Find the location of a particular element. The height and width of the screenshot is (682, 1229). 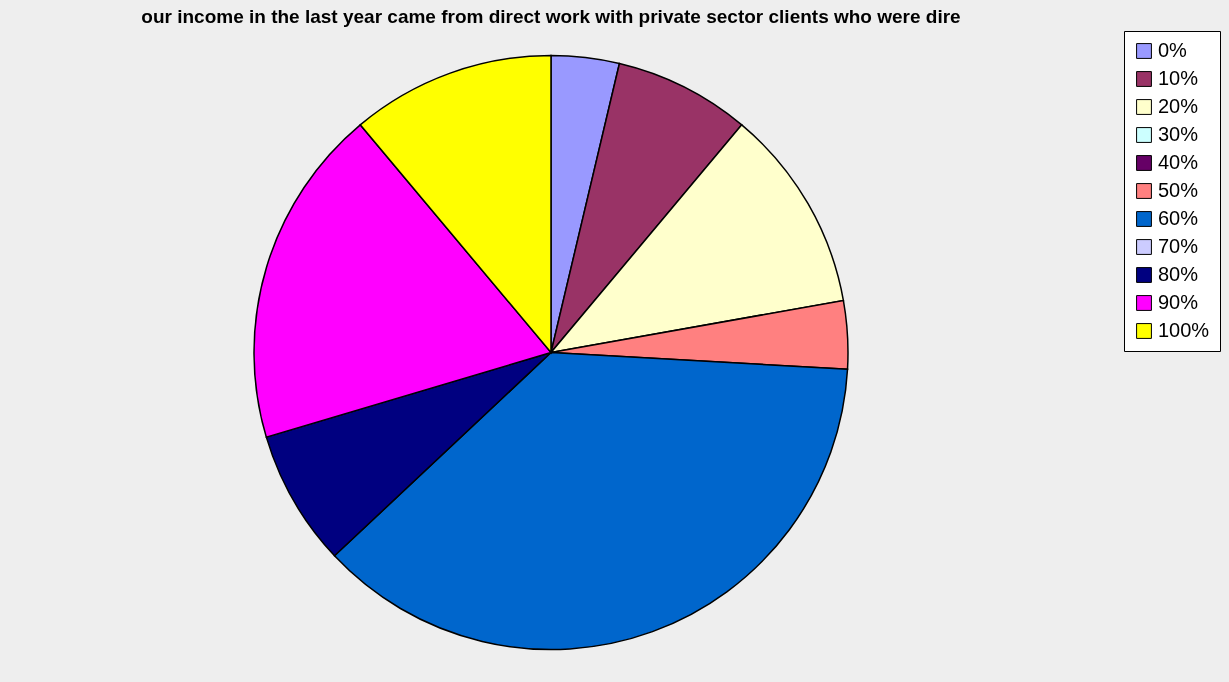

legend-label: 50% is located at coordinates (1178, 190).